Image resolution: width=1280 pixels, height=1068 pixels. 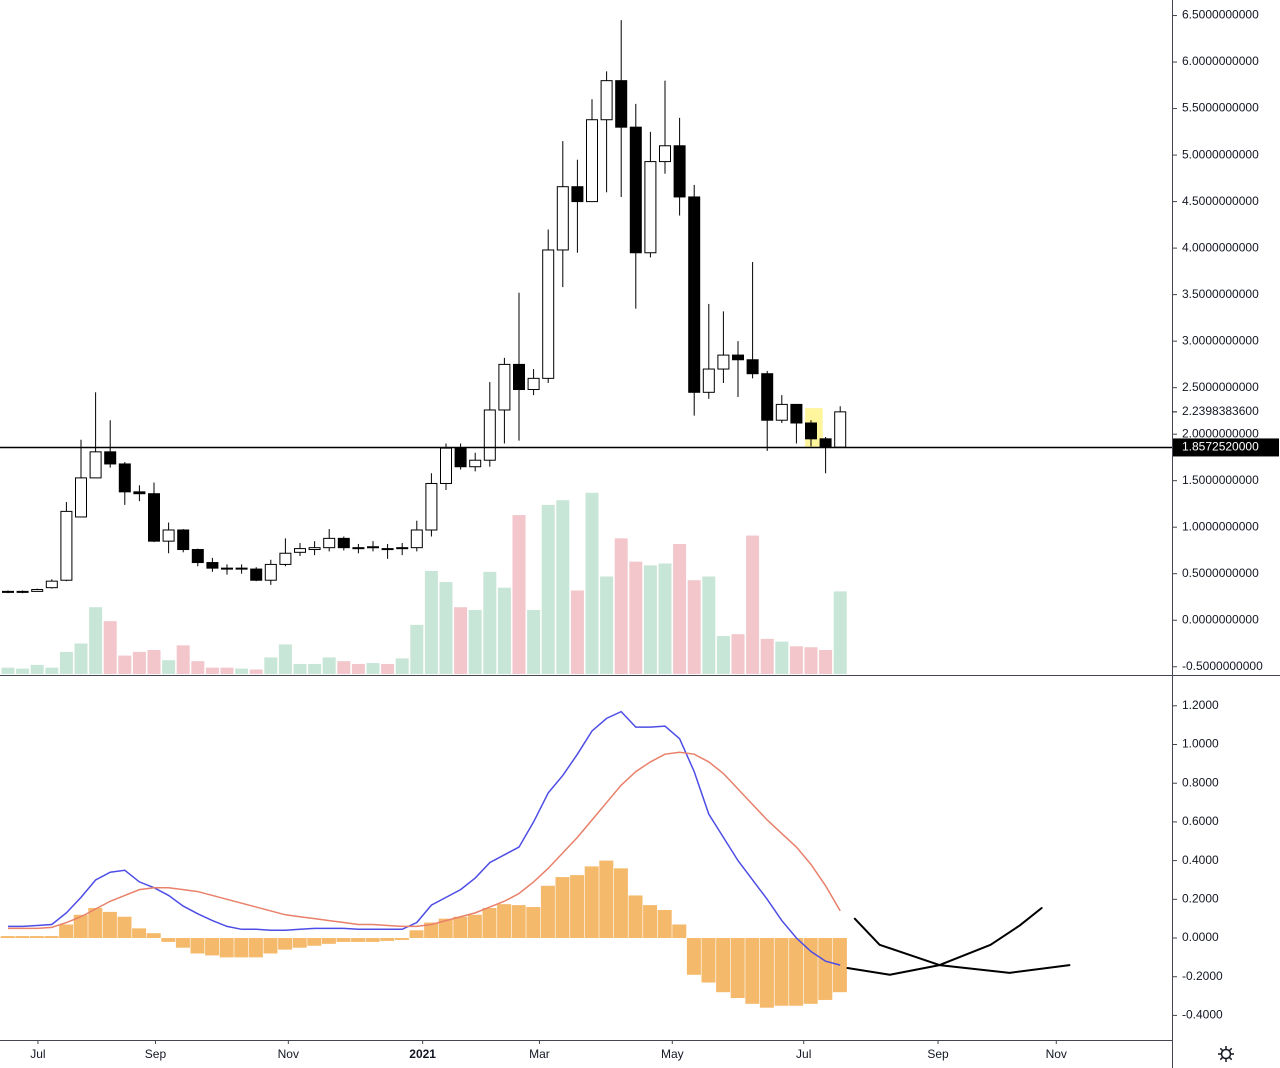 What do you see at coordinates (1220, 387) in the screenshot?
I see `y-tick-label: 2.5000000000` at bounding box center [1220, 387].